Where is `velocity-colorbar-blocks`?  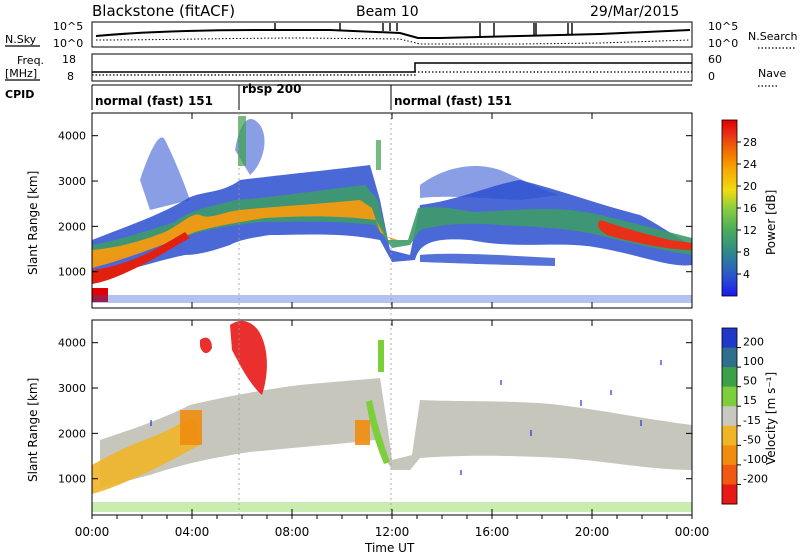 velocity-colorbar-blocks is located at coordinates (729, 416).